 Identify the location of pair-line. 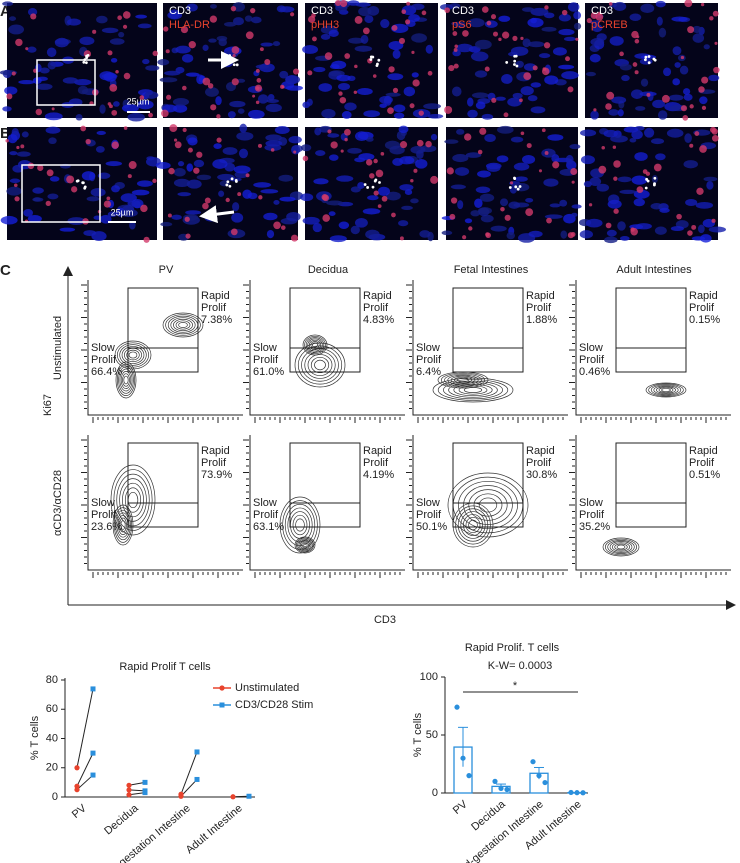
(85, 728).